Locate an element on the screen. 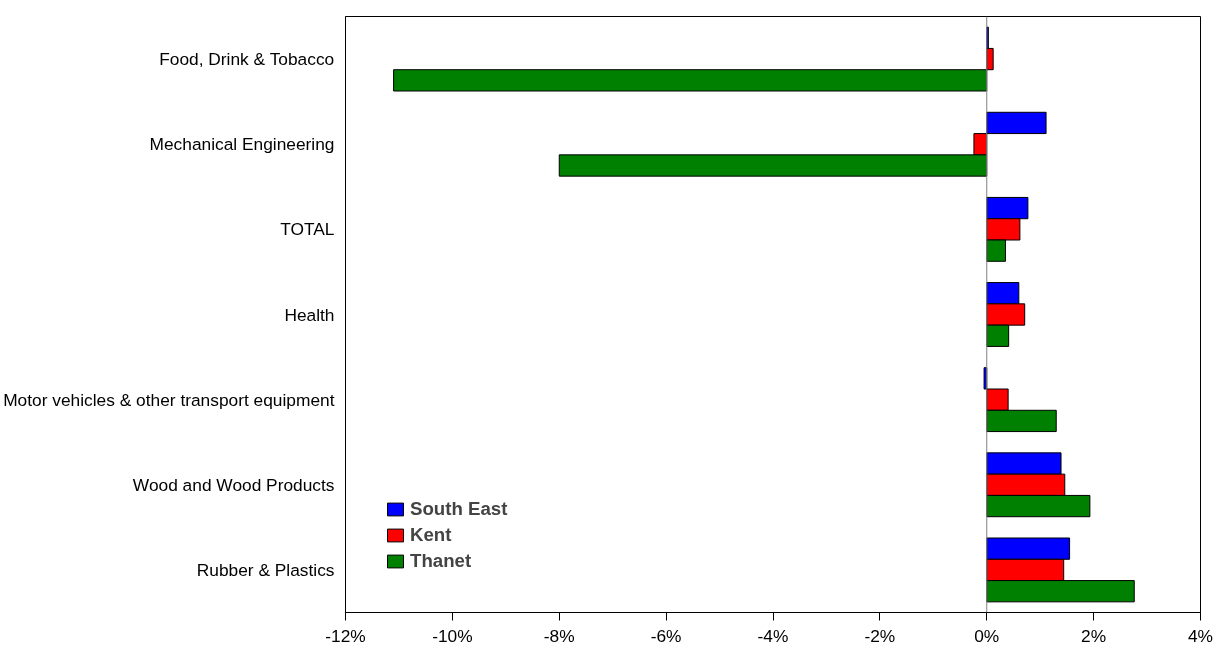 The height and width of the screenshot is (653, 1231). y-tick-label: Wood and Wood Products is located at coordinates (233, 484).